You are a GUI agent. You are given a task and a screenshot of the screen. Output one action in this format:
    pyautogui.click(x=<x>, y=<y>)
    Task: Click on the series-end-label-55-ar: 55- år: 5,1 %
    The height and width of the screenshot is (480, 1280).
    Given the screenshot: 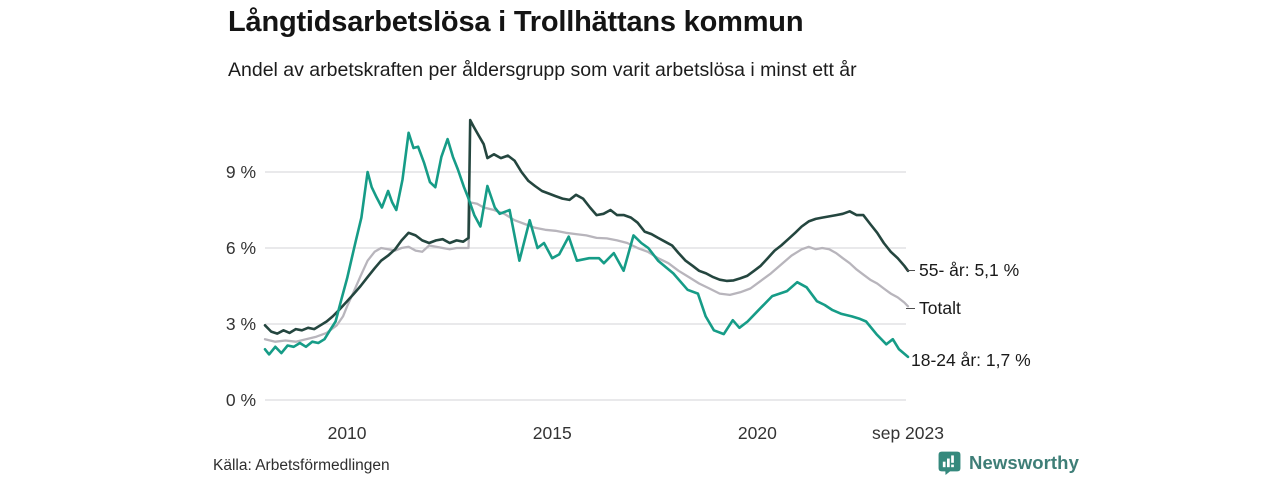 What is the action you would take?
    pyautogui.click(x=962, y=271)
    